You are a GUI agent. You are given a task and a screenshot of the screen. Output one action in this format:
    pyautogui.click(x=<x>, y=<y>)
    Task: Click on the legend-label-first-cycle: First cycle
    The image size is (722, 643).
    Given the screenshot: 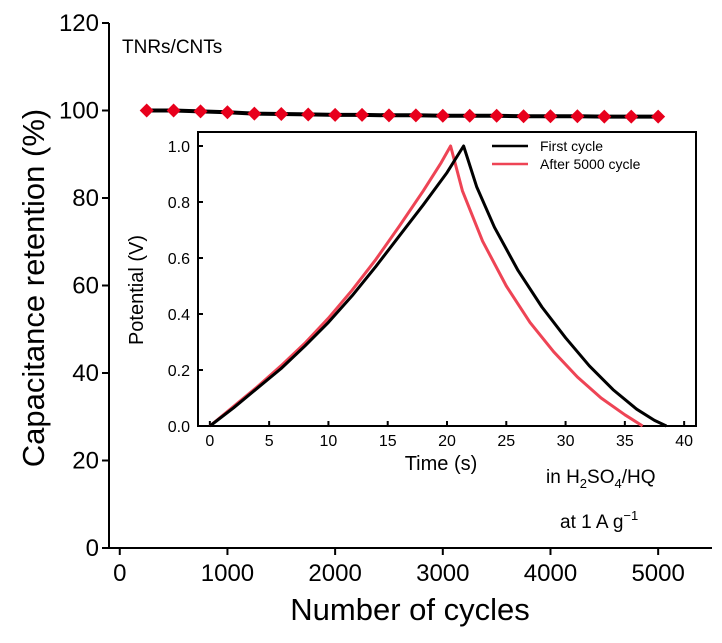 What is the action you would take?
    pyautogui.click(x=571, y=146)
    